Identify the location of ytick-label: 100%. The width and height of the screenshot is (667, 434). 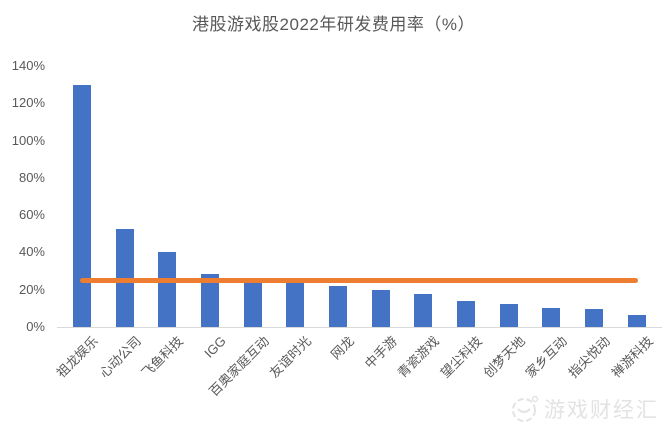
(28, 140).